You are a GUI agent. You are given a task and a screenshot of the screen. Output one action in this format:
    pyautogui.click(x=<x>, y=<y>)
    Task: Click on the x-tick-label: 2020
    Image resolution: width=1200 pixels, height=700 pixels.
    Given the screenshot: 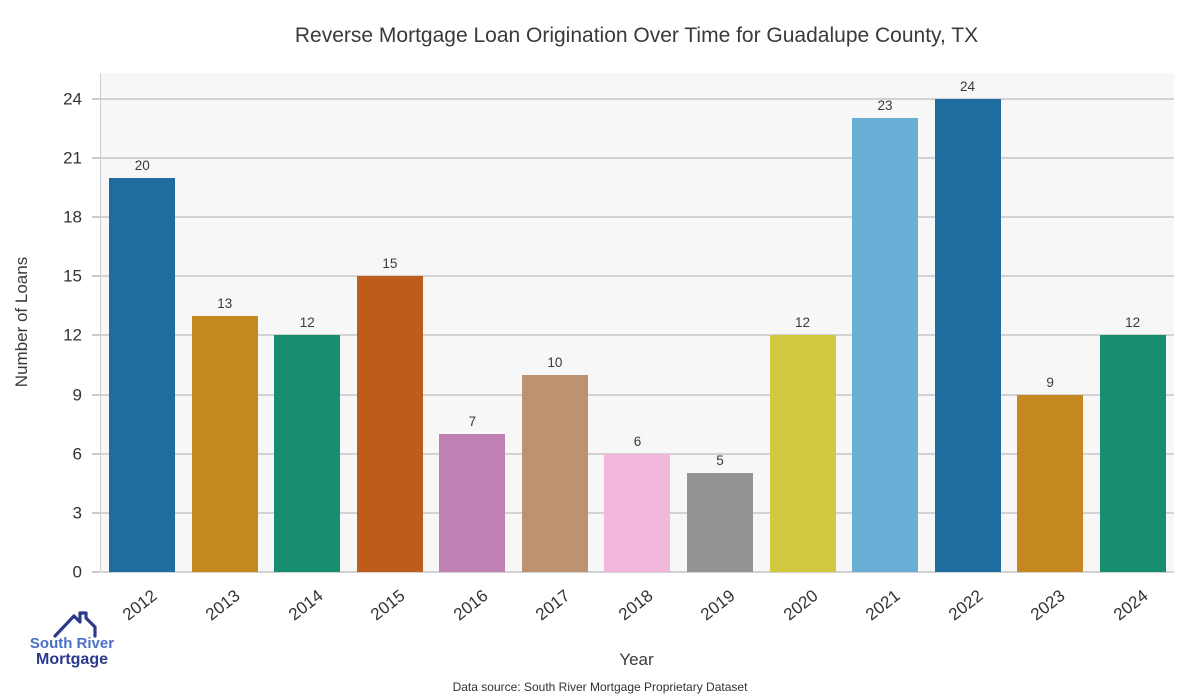 What is the action you would take?
    pyautogui.click(x=800, y=605)
    